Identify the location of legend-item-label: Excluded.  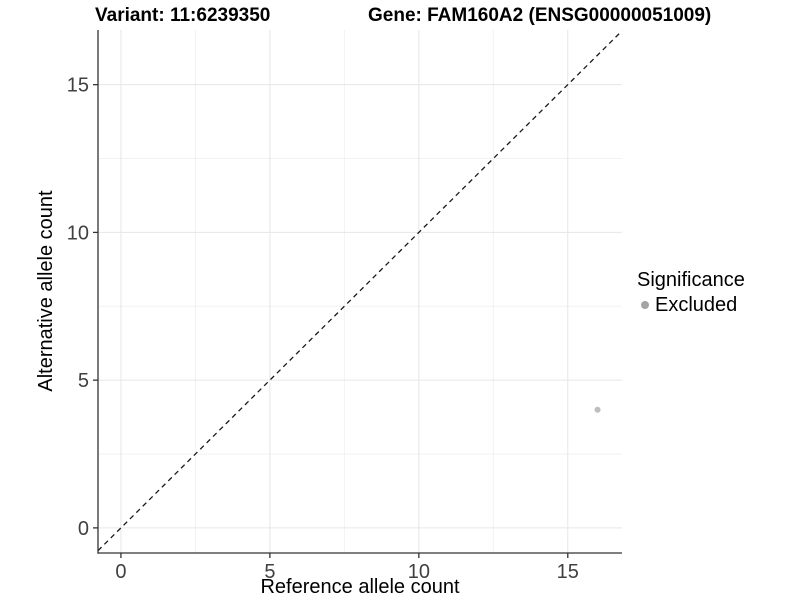
(696, 305).